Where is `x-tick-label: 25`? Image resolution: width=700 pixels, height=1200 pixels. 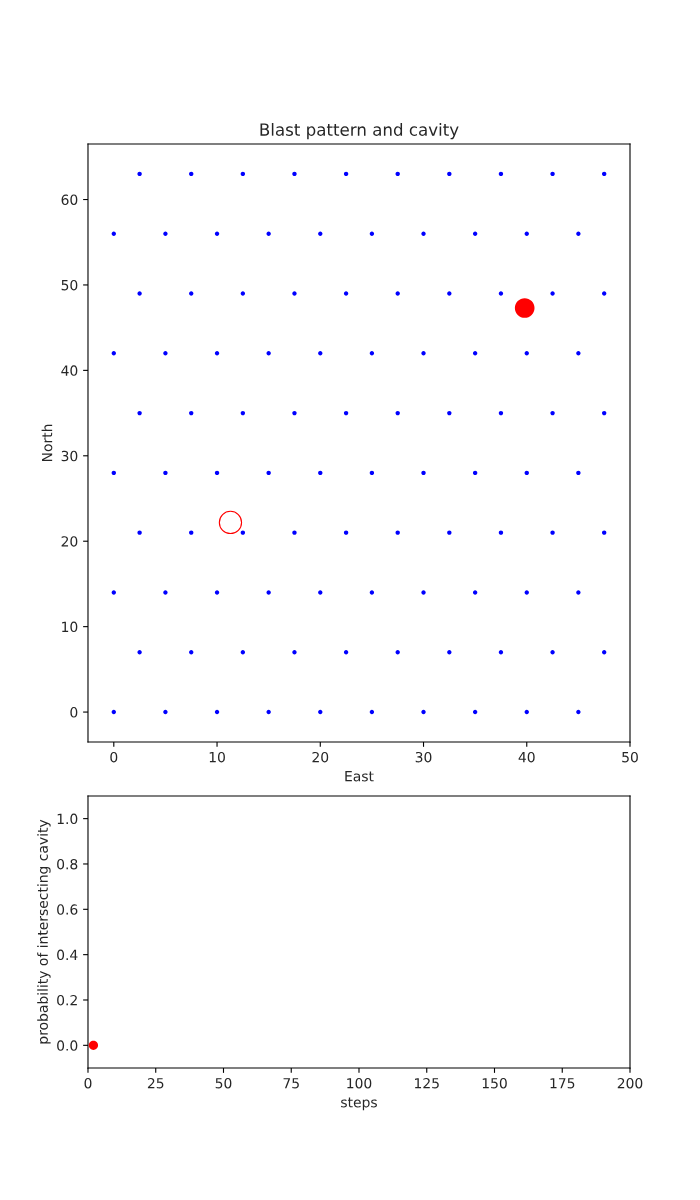 x-tick-label: 25 is located at coordinates (155, 1083).